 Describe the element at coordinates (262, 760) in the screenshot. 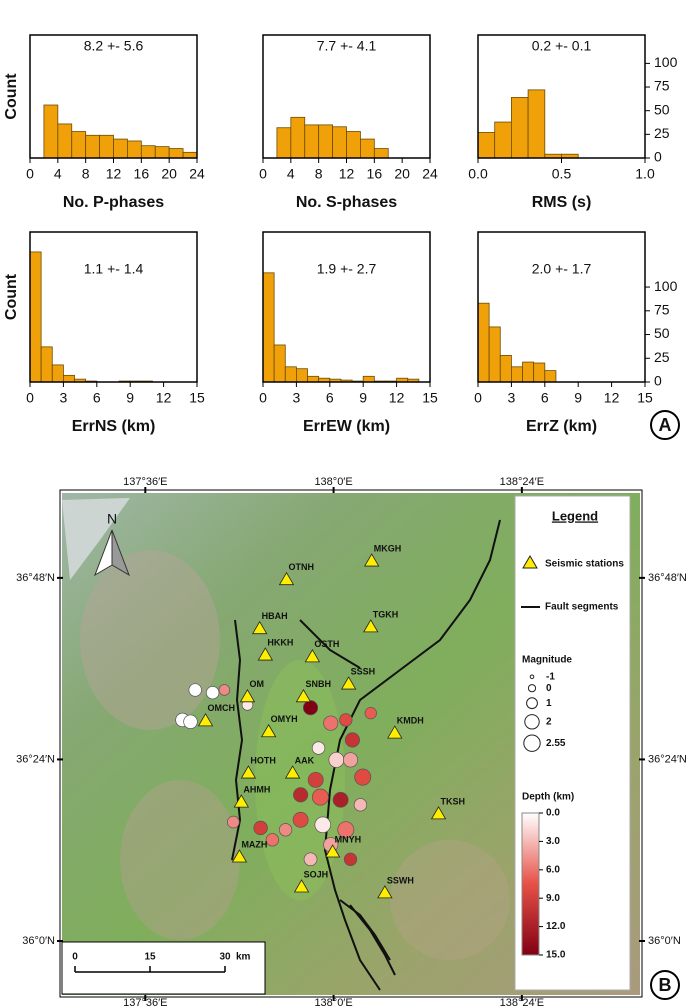

I see `station-label: HOTH` at that location.